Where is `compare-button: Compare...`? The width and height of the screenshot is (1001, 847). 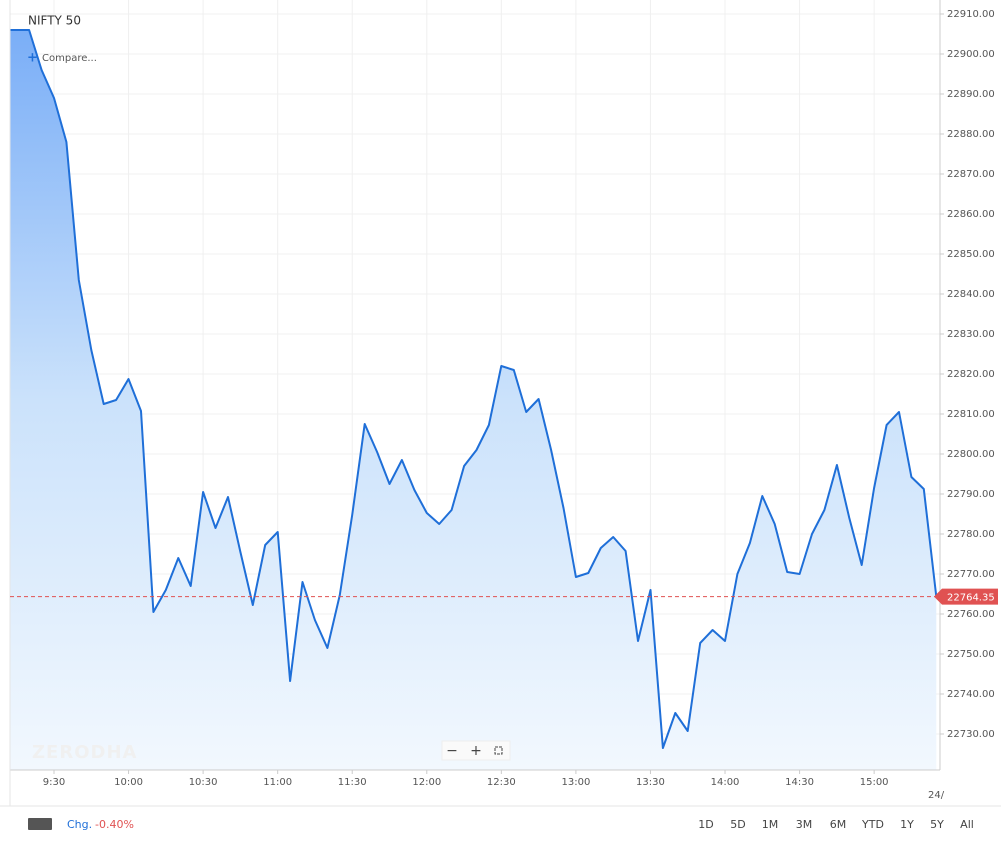
compare-button: Compare... is located at coordinates (69, 58).